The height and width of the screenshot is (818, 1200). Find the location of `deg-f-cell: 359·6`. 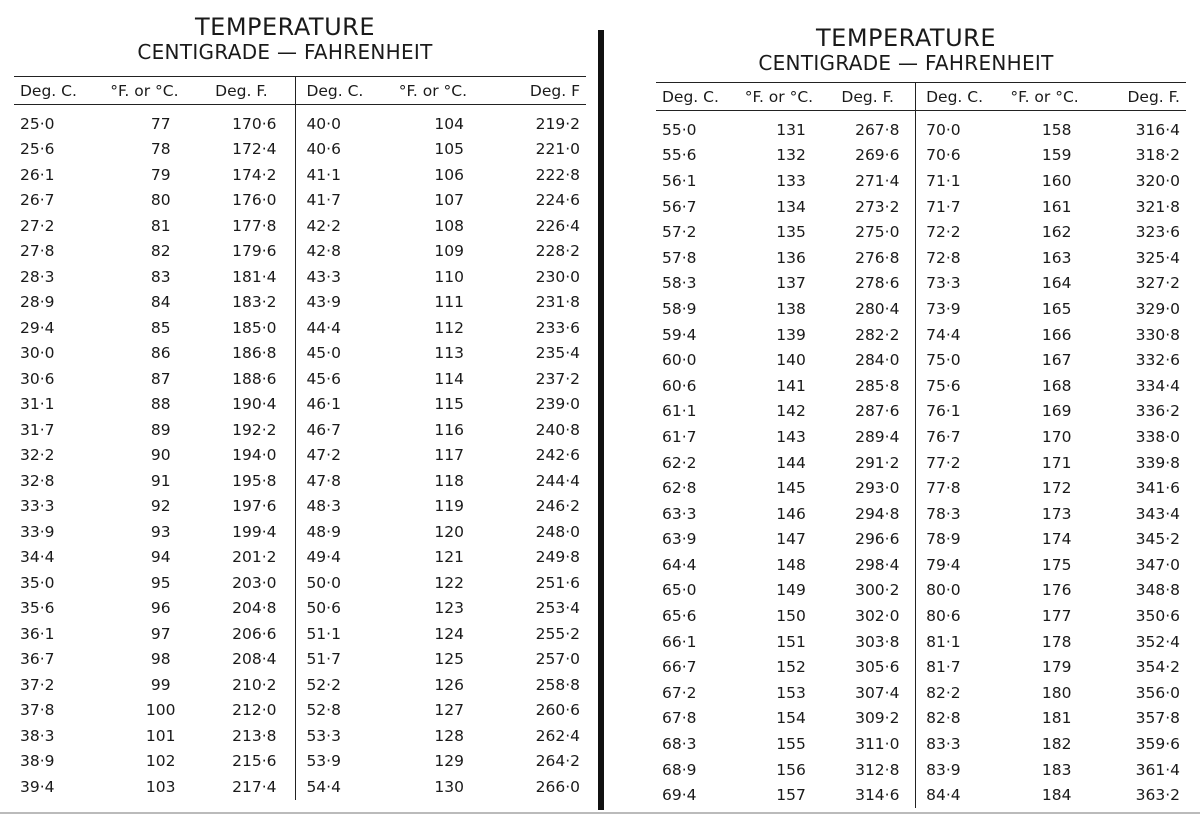

deg-f-cell: 359·6 is located at coordinates (1157, 744).